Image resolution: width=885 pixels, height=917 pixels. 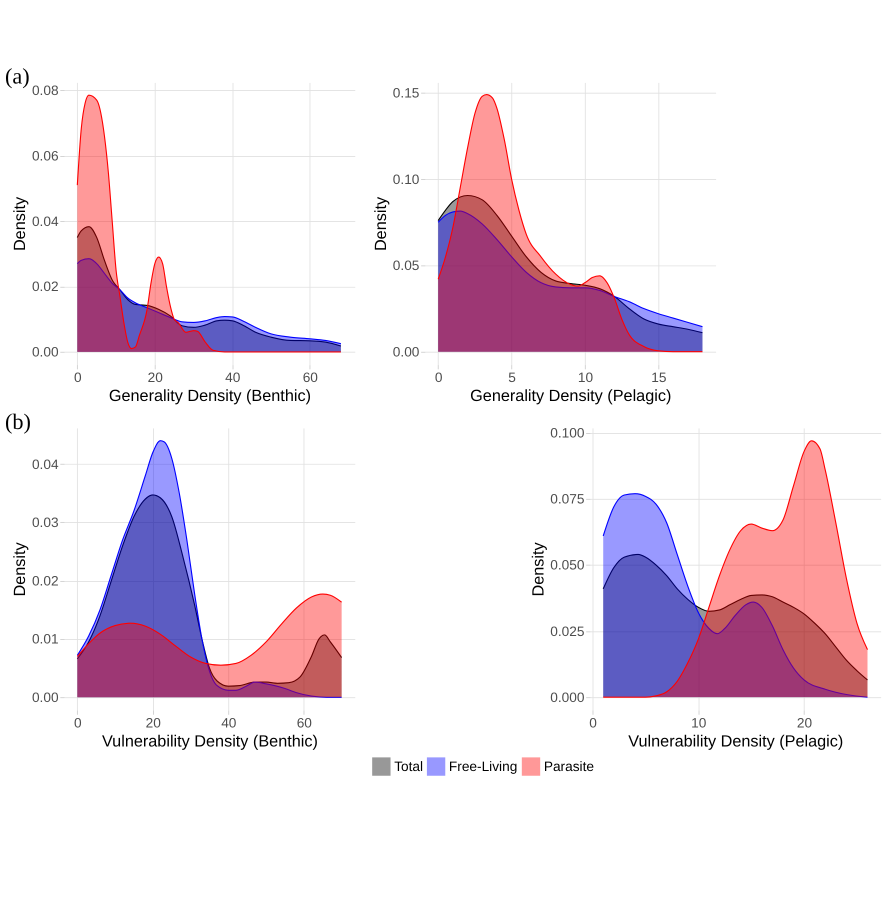 I want to click on y-tick-label: 0.075, so click(x=567, y=499).